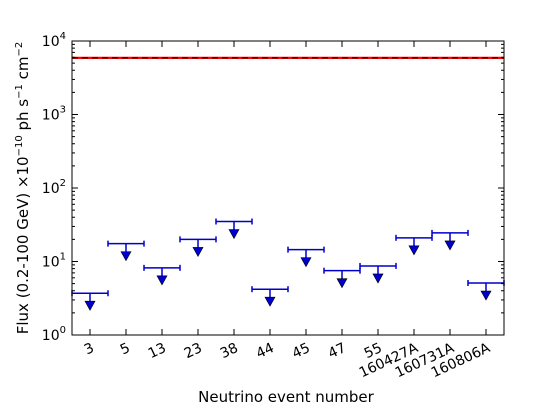  Describe the element at coordinates (157, 351) in the screenshot. I see `x-tick-label: 13` at that location.